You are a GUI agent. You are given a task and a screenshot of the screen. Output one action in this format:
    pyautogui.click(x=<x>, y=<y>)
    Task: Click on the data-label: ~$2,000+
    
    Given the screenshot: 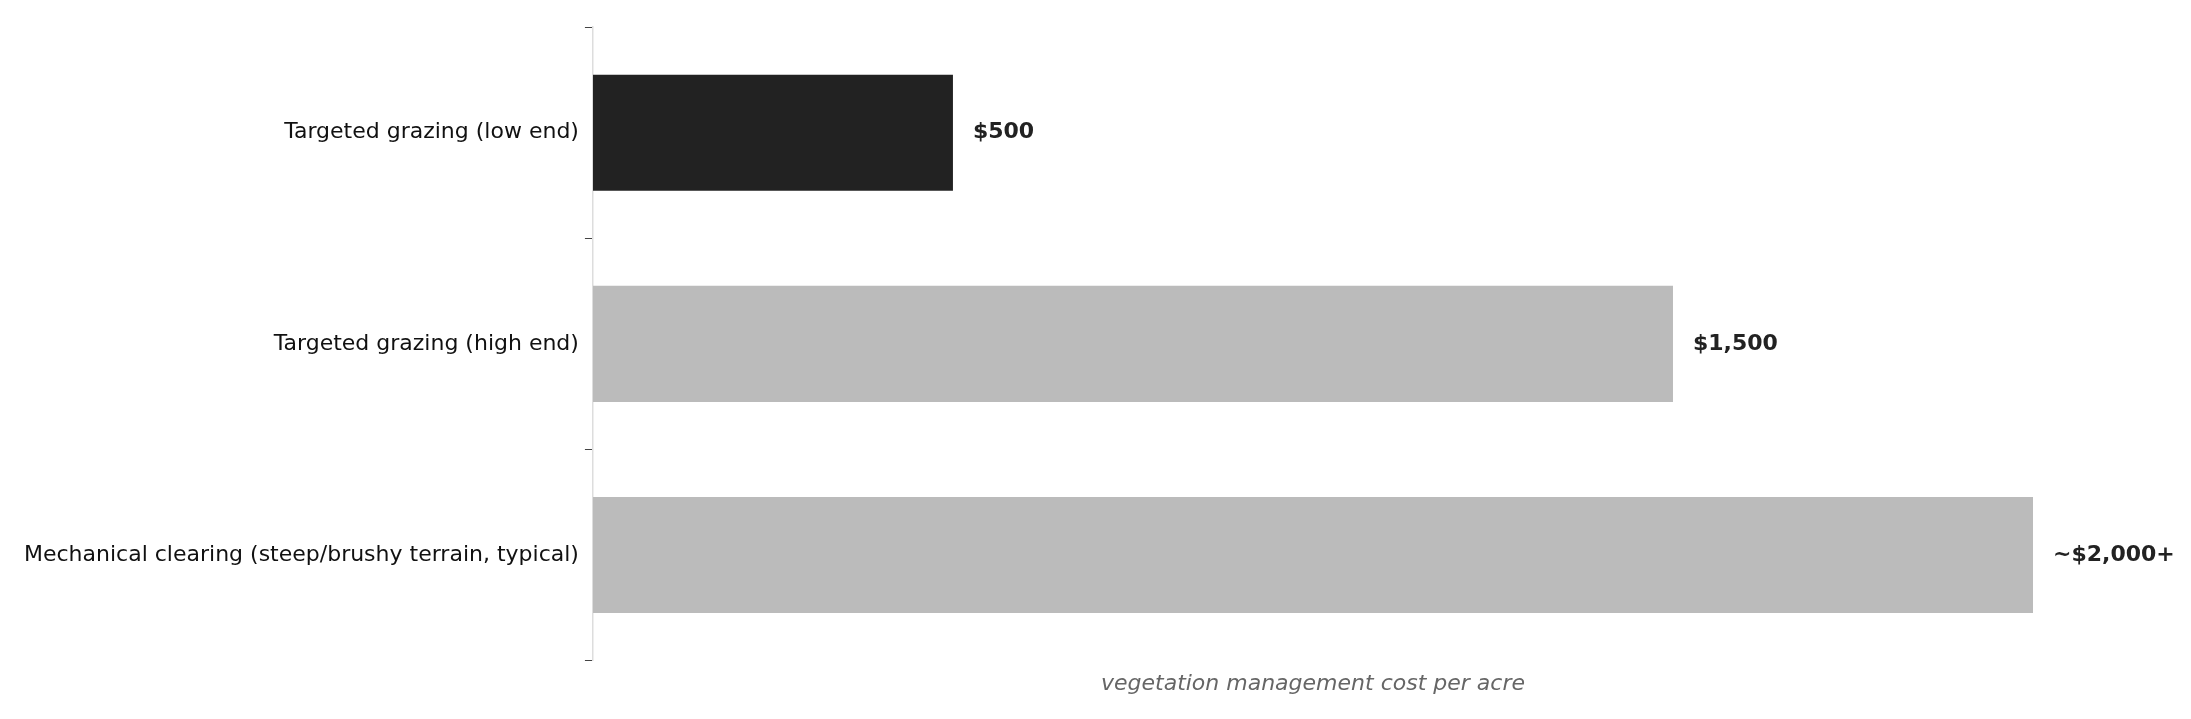 What is the action you would take?
    pyautogui.click(x=2114, y=553)
    